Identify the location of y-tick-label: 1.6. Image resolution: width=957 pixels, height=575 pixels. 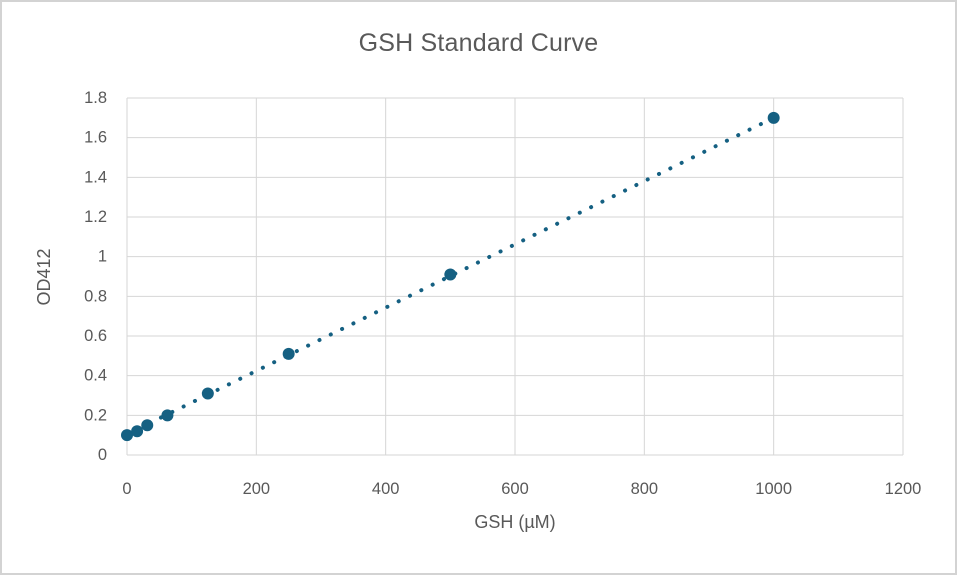
(95, 138).